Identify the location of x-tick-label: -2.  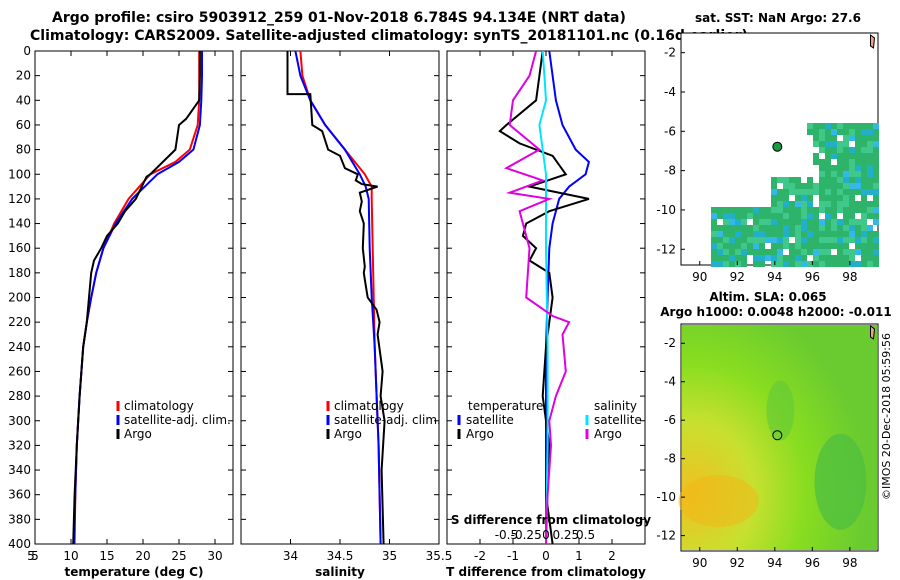
(480, 556).